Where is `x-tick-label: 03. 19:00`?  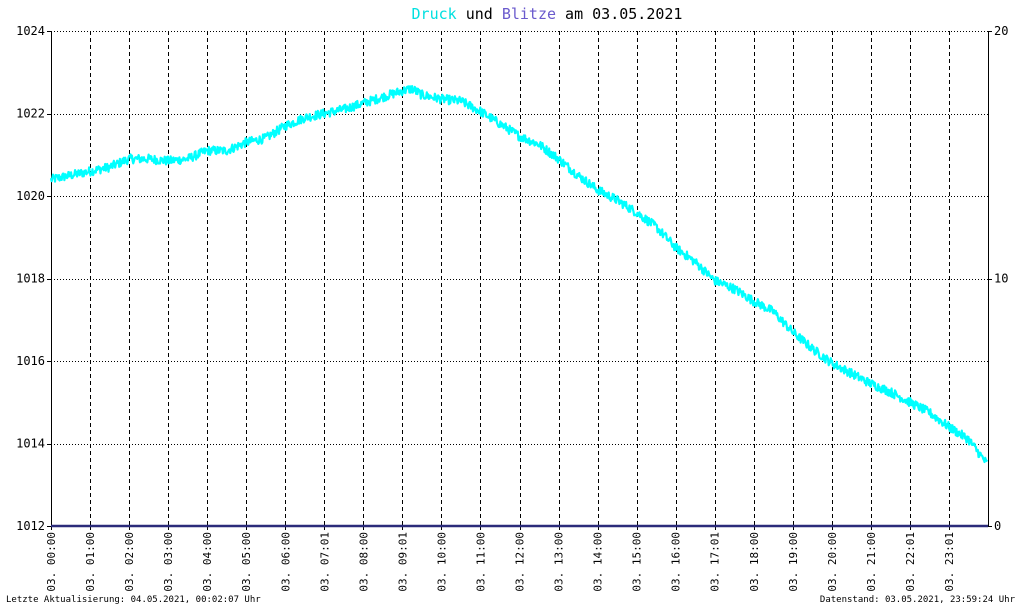 x-tick-label: 03. 19:00 is located at coordinates (793, 562).